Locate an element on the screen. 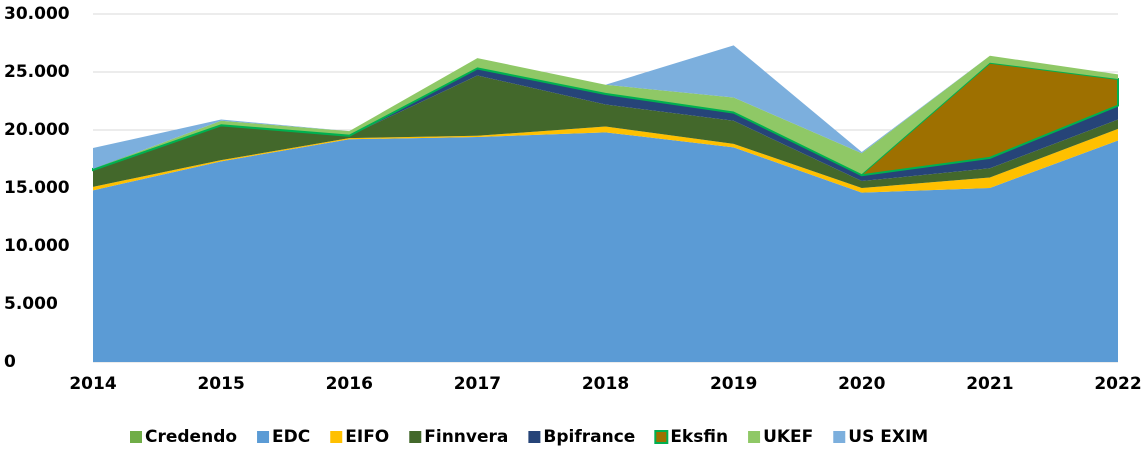 The image size is (1145, 450). legend-label: UKEF is located at coordinates (788, 437).